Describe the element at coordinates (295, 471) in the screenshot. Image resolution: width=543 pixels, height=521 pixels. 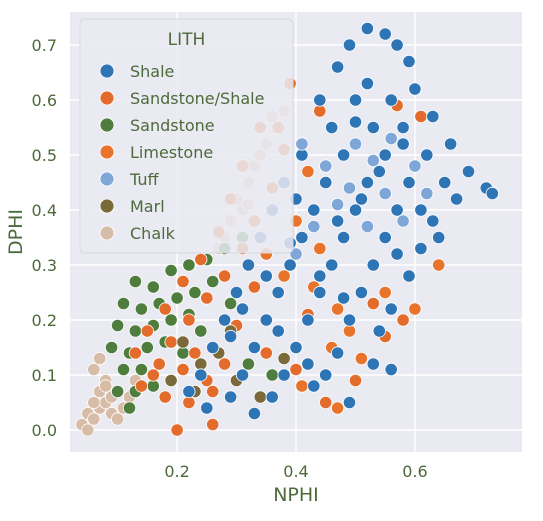
I see `x-tick-label: 0.4` at that location.